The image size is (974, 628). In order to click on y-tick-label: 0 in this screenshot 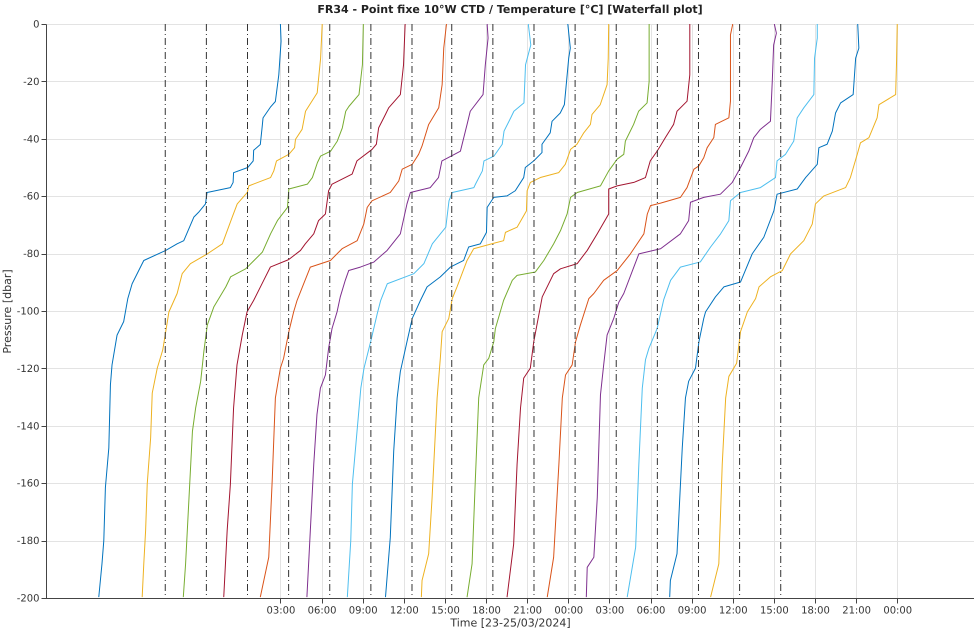, I will do `click(36, 25)`.